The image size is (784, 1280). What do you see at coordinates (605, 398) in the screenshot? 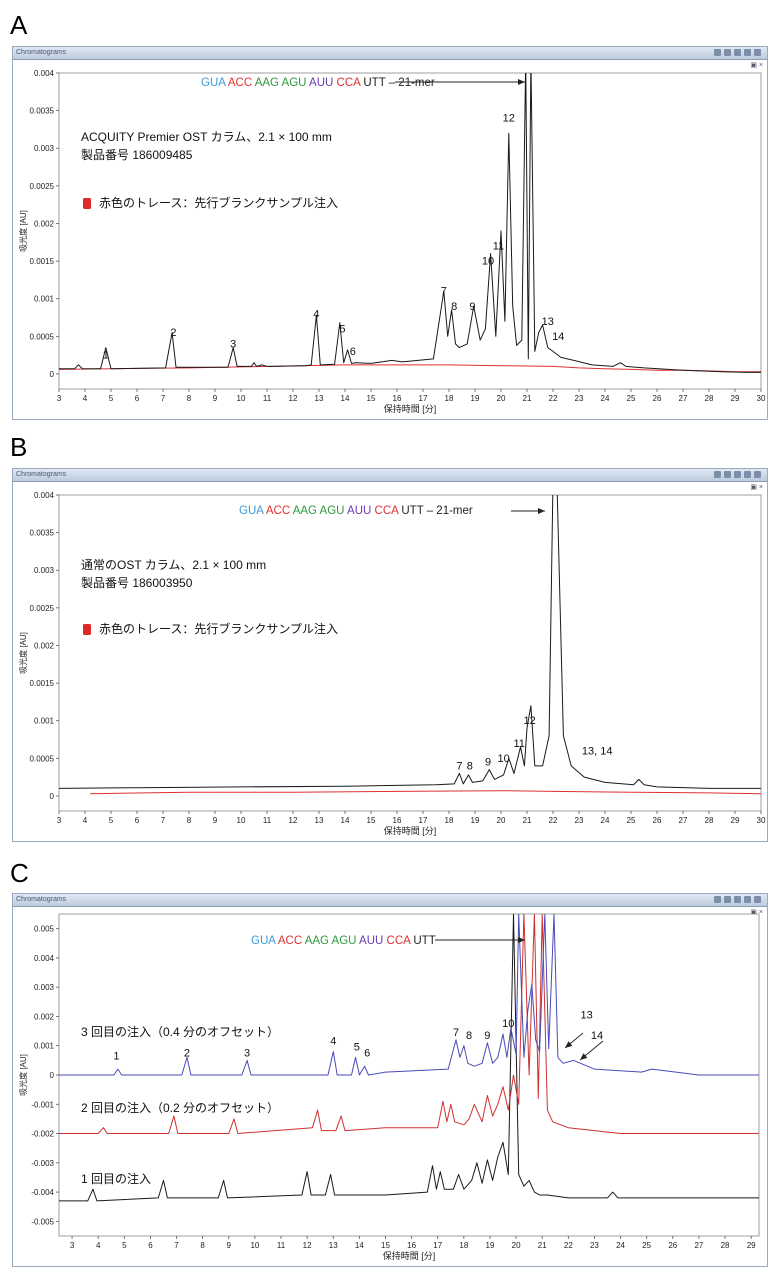
I see `x-tick-label: 24` at bounding box center [605, 398].